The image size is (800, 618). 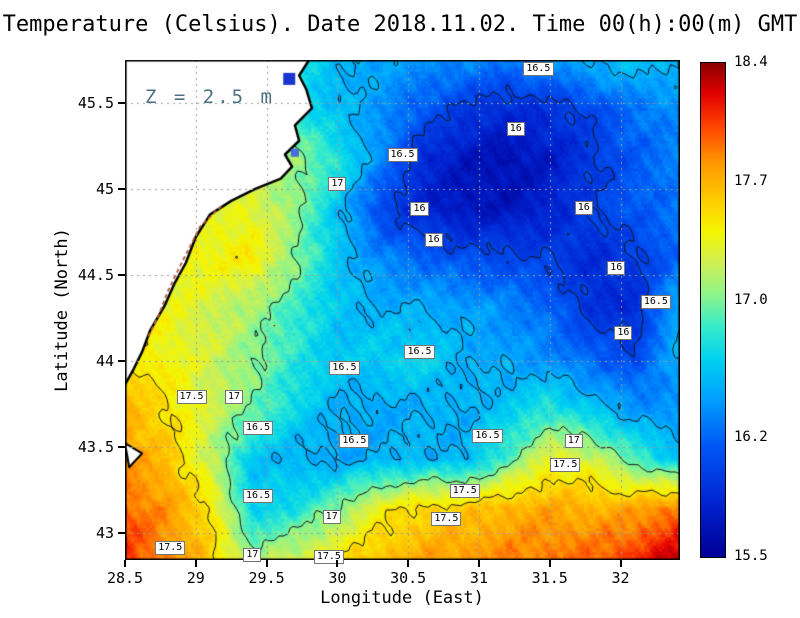 I want to click on y-tick-label: 45.5, so click(x=95, y=102).